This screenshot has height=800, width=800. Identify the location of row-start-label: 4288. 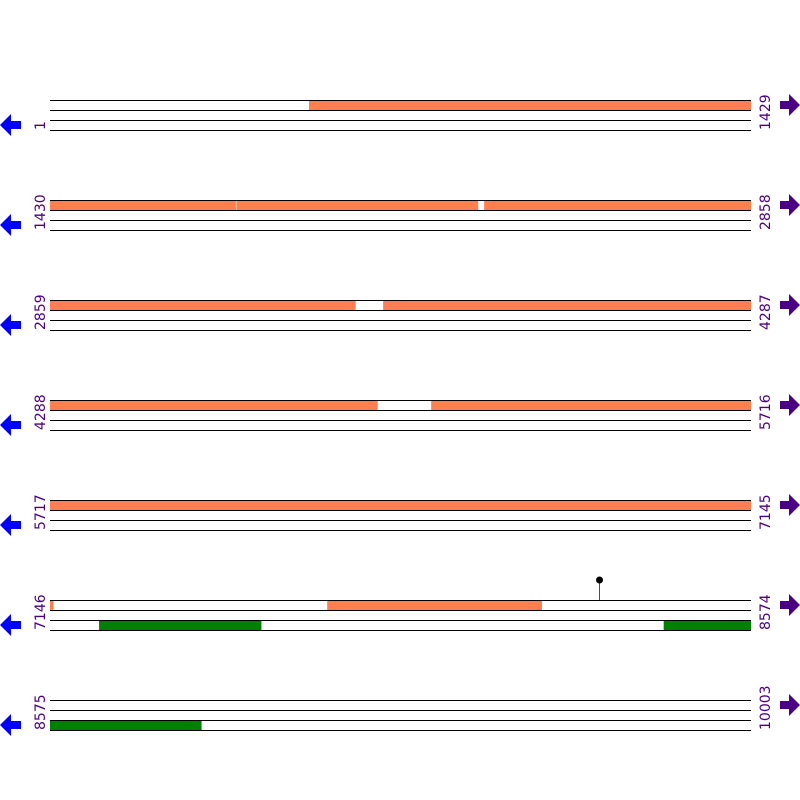
(41, 412).